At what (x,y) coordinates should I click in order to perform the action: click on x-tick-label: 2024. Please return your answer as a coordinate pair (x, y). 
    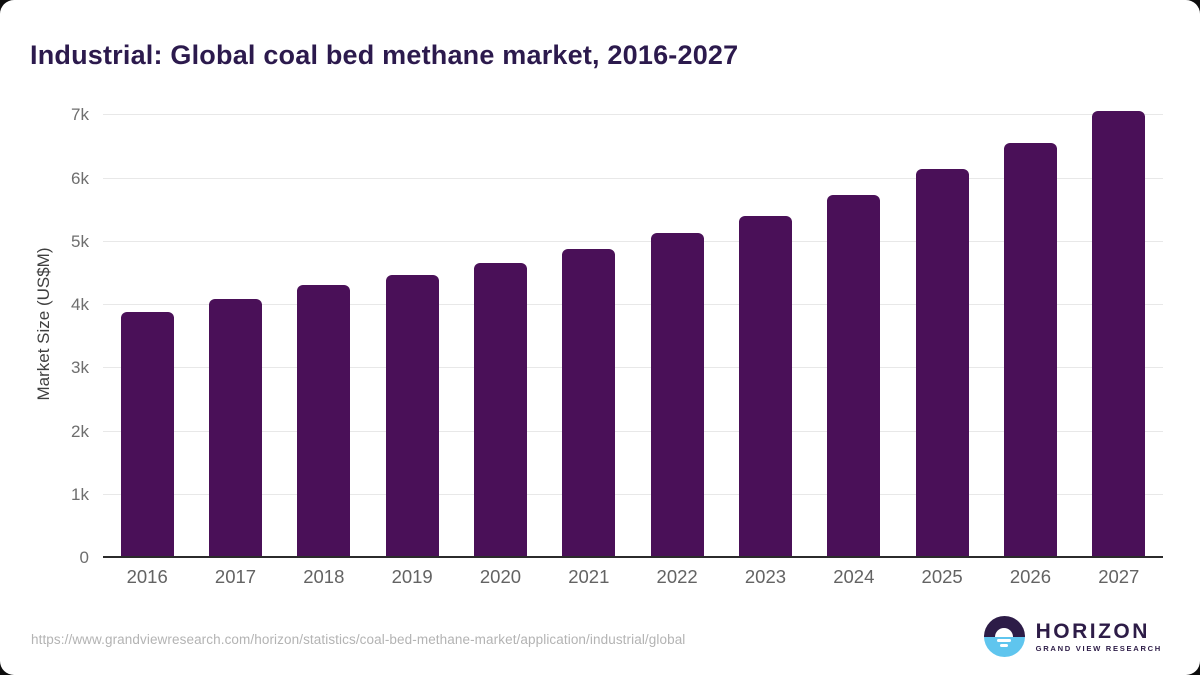
    Looking at the image, I should click on (854, 576).